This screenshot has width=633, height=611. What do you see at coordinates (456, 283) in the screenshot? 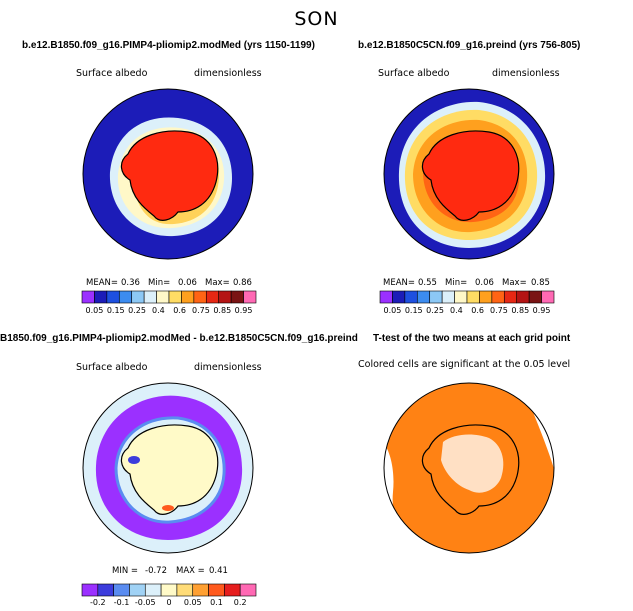
I see `panel2-min-label: Min=` at bounding box center [456, 283].